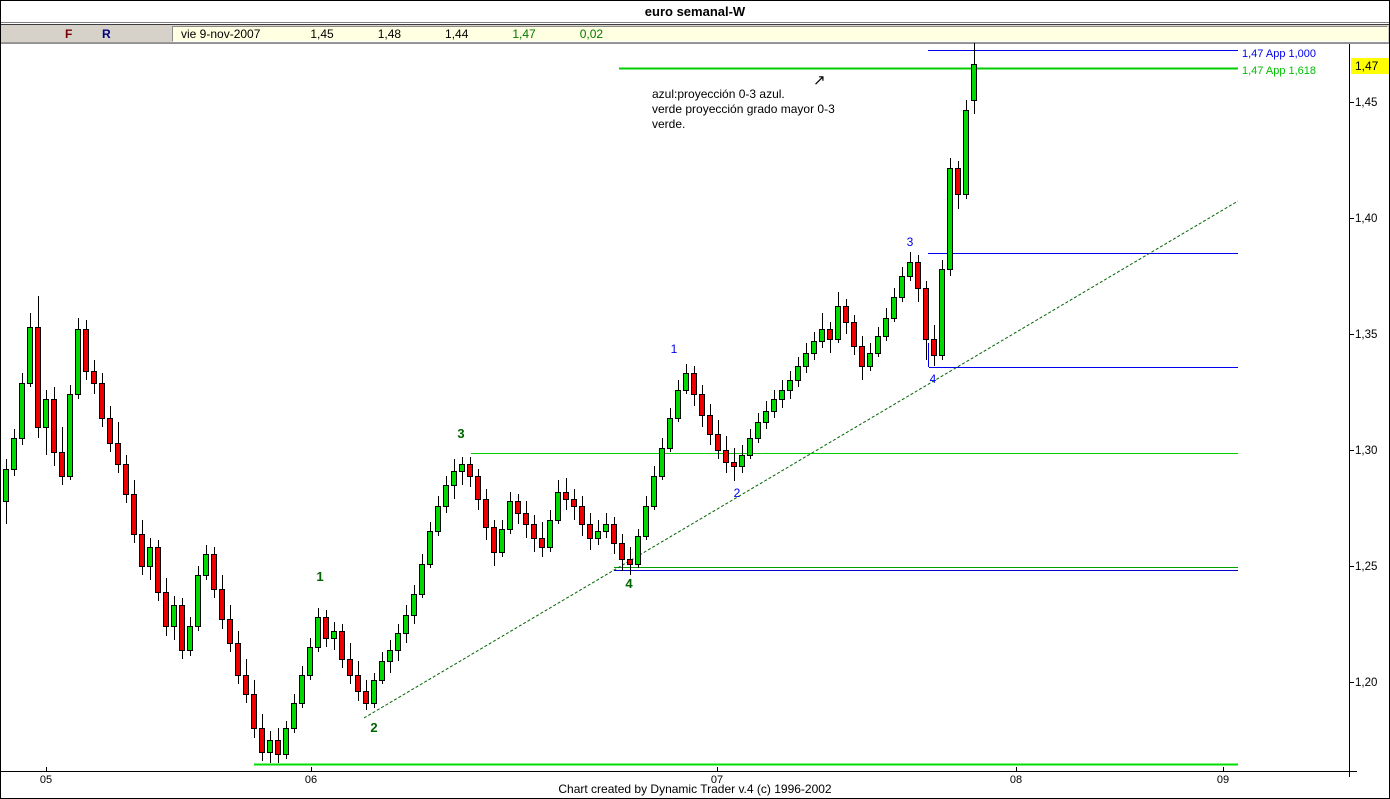 This screenshot has height=799, width=1390. I want to click on quote-change: 0,02, so click(591, 34).